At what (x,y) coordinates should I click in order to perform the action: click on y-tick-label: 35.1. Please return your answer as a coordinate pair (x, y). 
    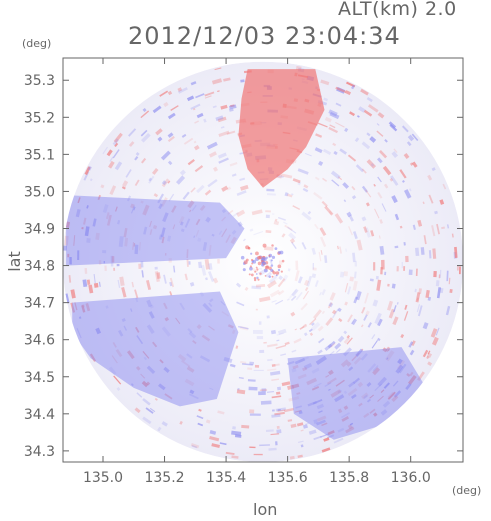
    Looking at the image, I should click on (39, 155).